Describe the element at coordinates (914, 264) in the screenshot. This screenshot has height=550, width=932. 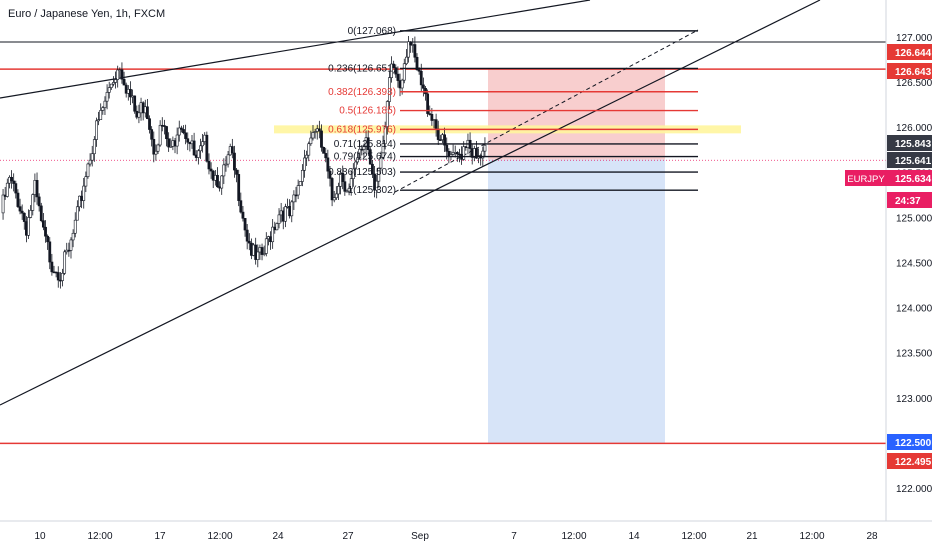
I see `y-tick-label: 124.500` at that location.